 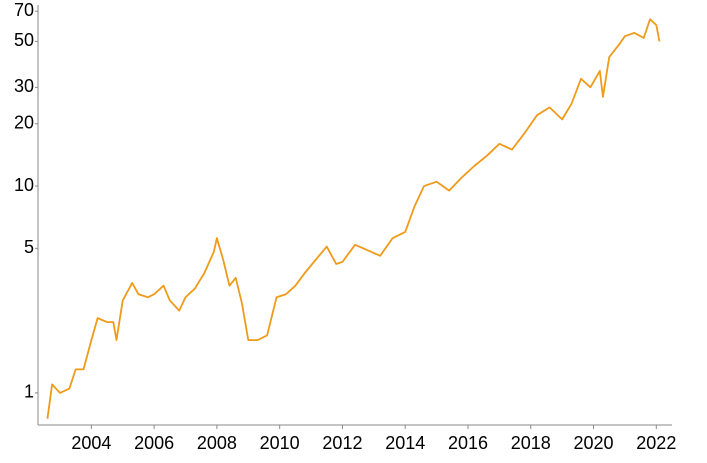 I want to click on y-tick-label: 30, so click(x=24, y=86).